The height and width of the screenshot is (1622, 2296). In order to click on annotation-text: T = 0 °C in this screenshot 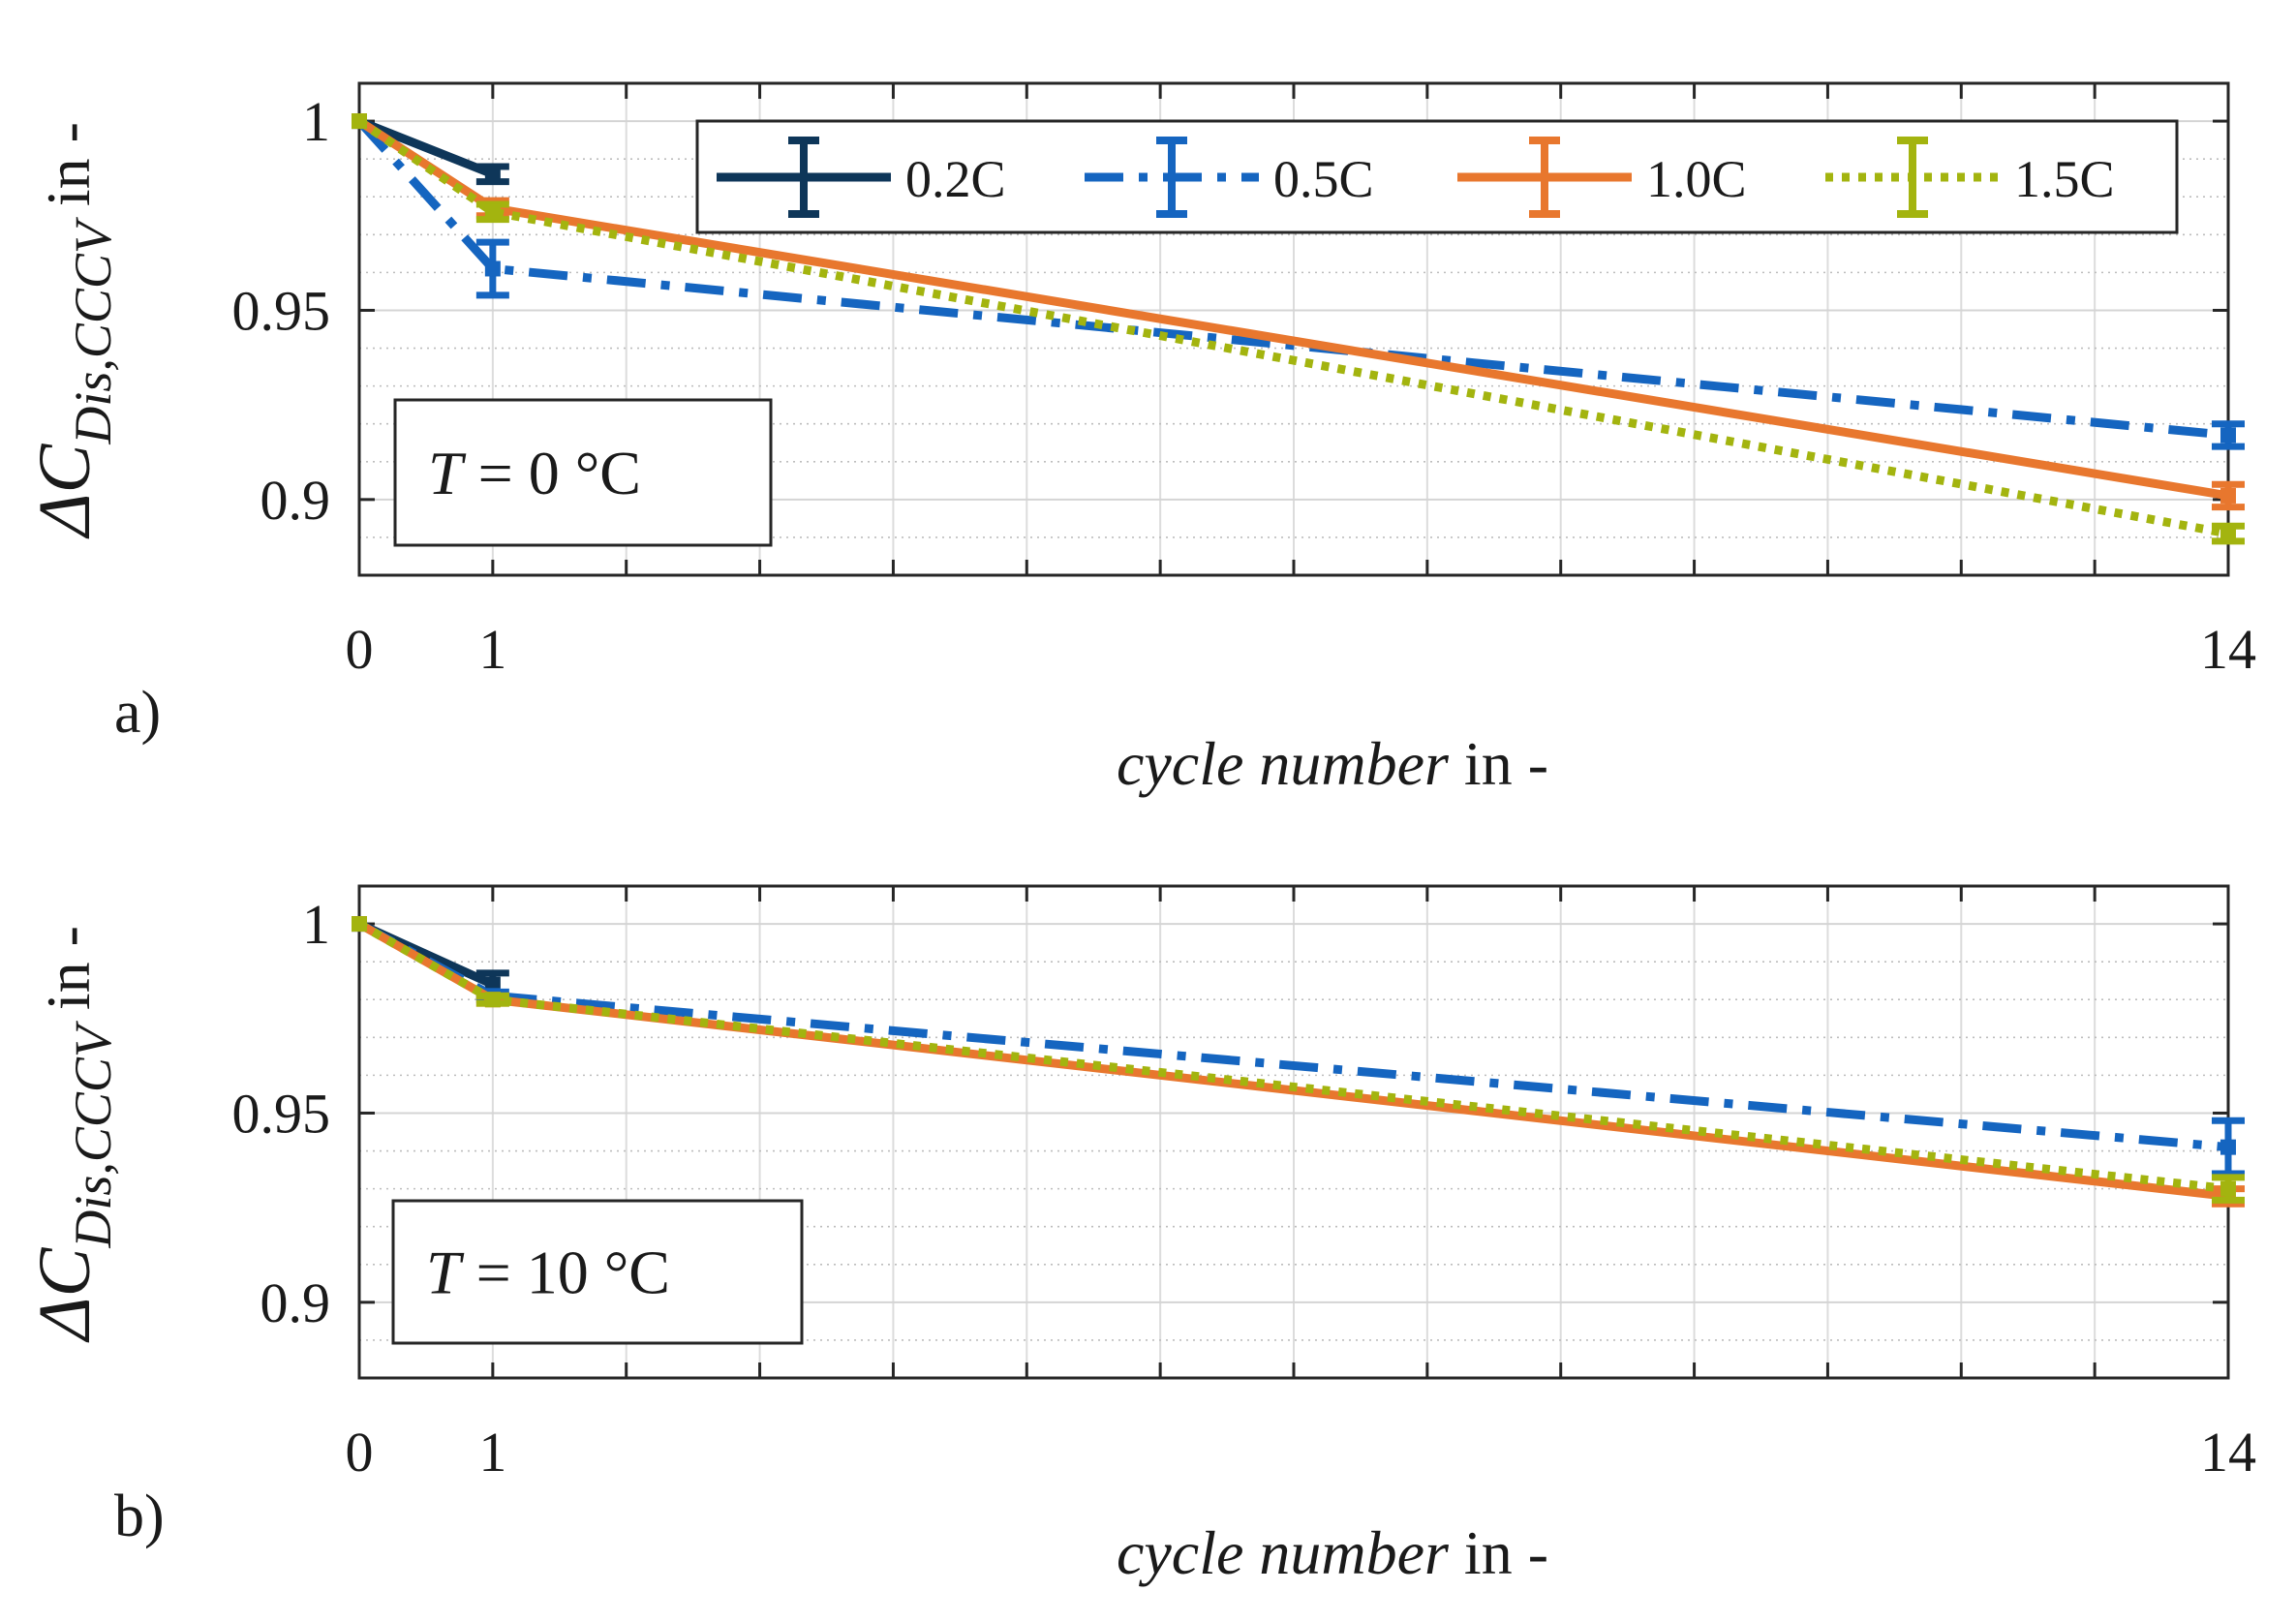, I will do `click(534, 473)`.